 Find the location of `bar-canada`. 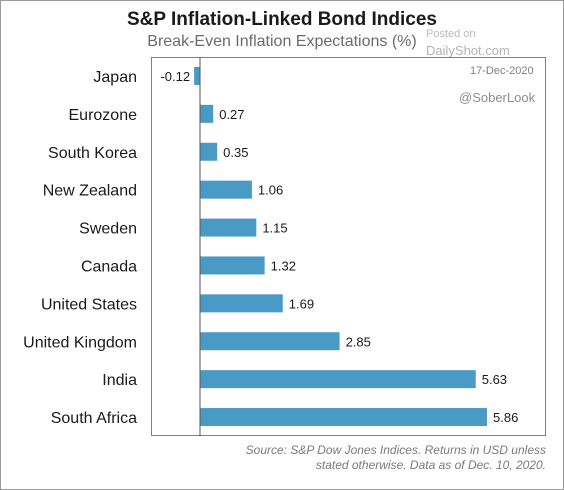

bar-canada is located at coordinates (232, 265).